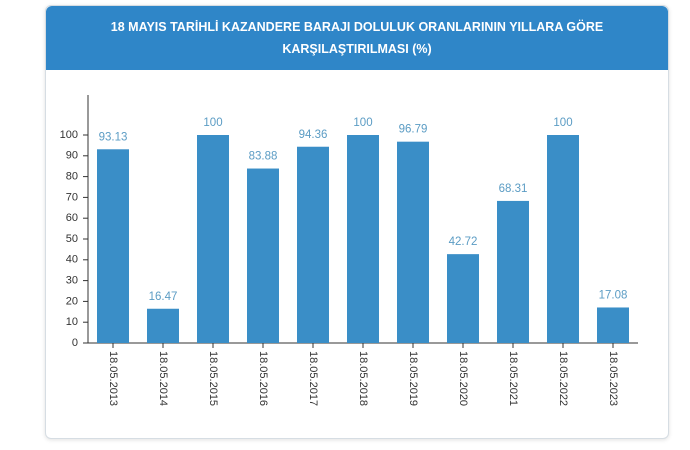 This screenshot has width=690, height=450. Describe the element at coordinates (463, 378) in the screenshot. I see `x-tick-label: 18.05.2020` at that location.